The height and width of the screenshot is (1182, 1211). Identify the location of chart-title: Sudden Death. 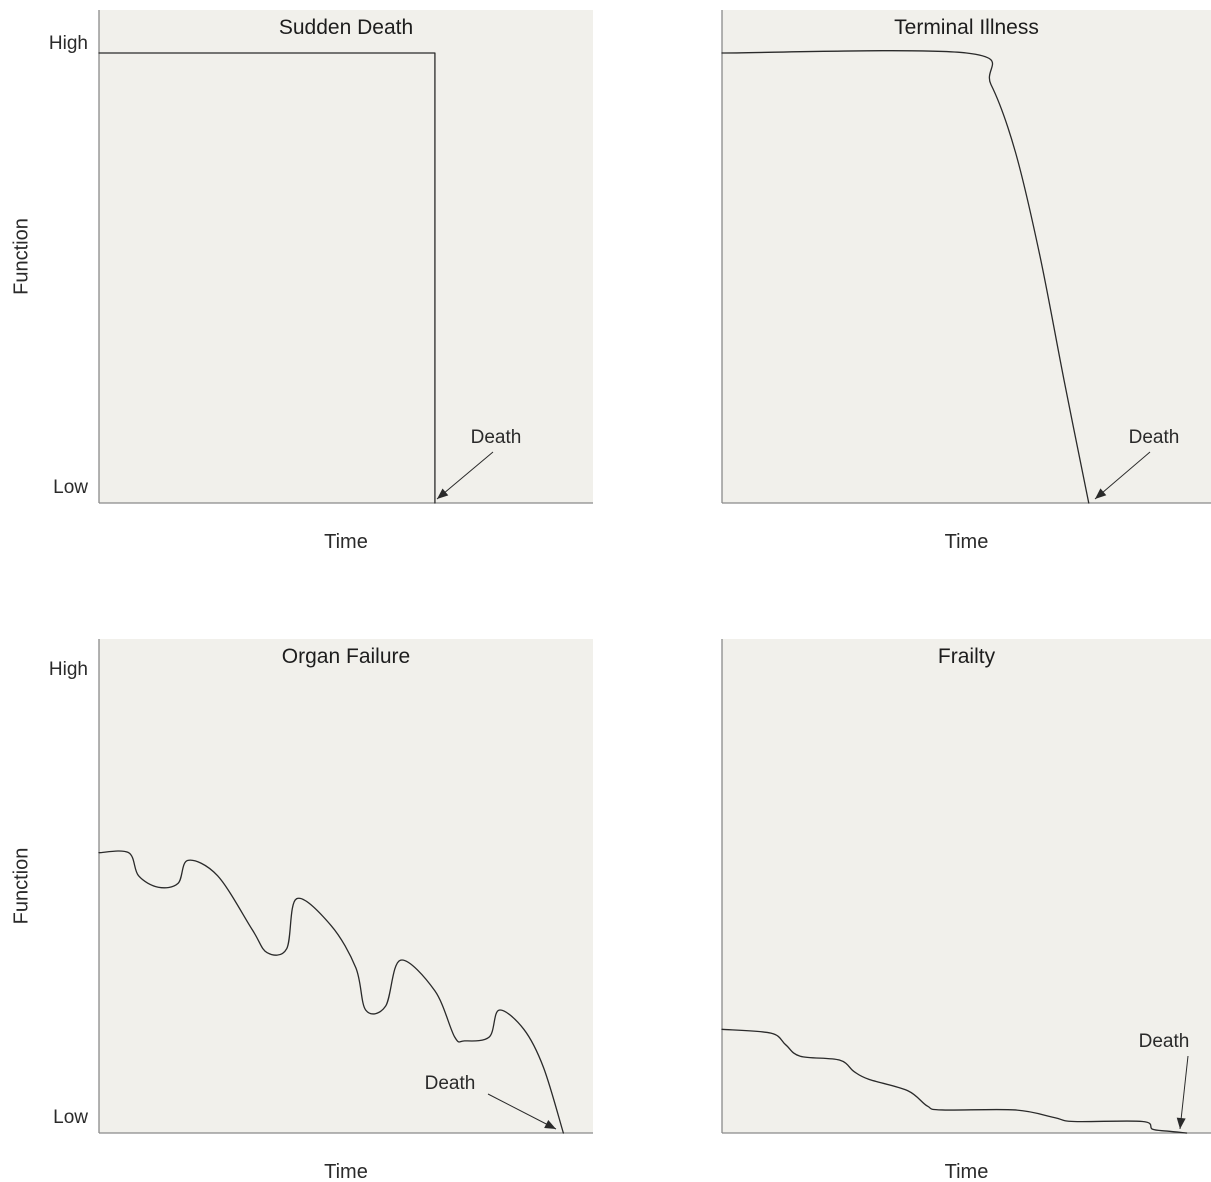
(346, 27).